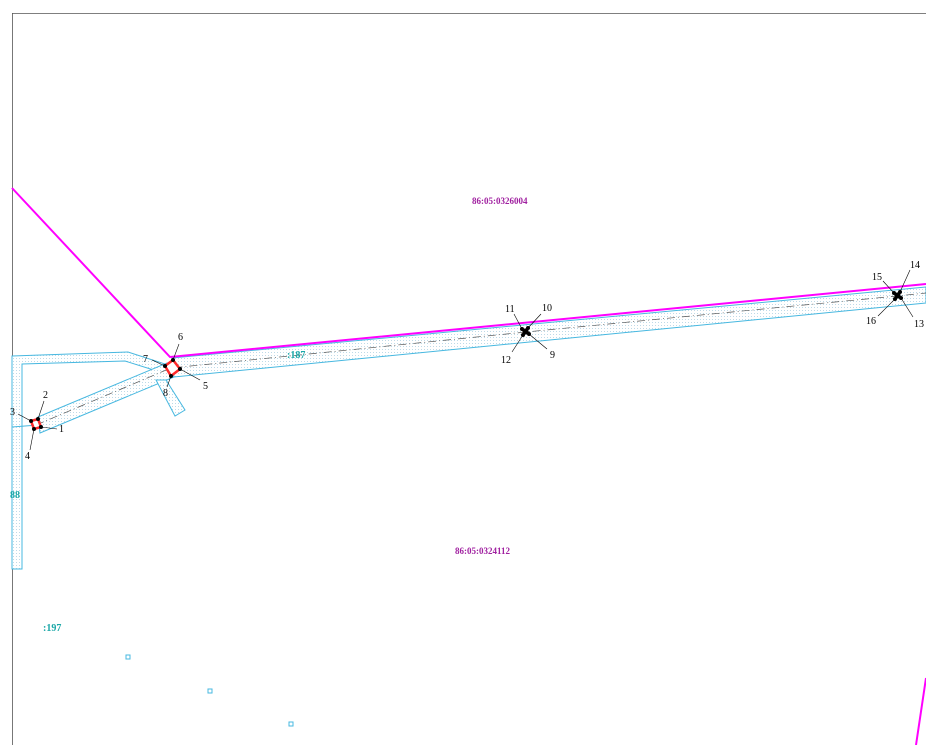 The height and width of the screenshot is (745, 926). Describe the element at coordinates (145, 359) in the screenshot. I see `point-label-7: 7` at that location.